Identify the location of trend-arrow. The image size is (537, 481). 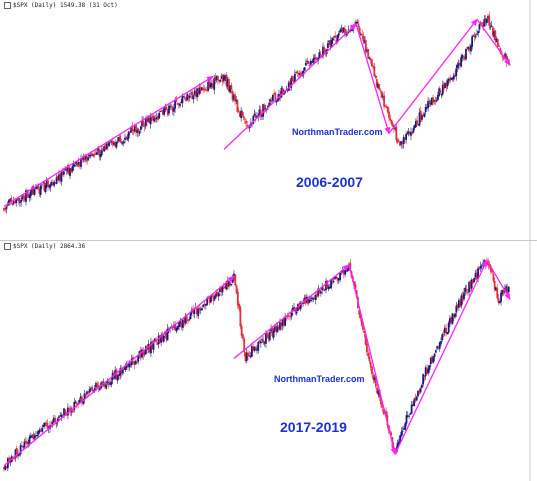
(493, 42).